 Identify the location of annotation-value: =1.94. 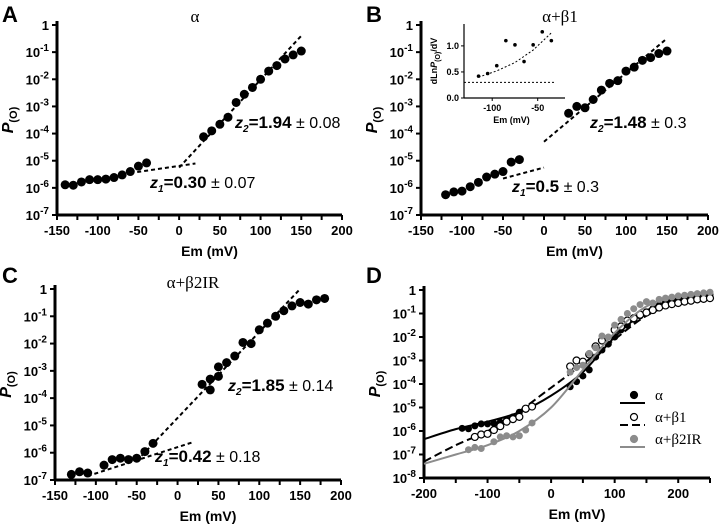
(271, 122).